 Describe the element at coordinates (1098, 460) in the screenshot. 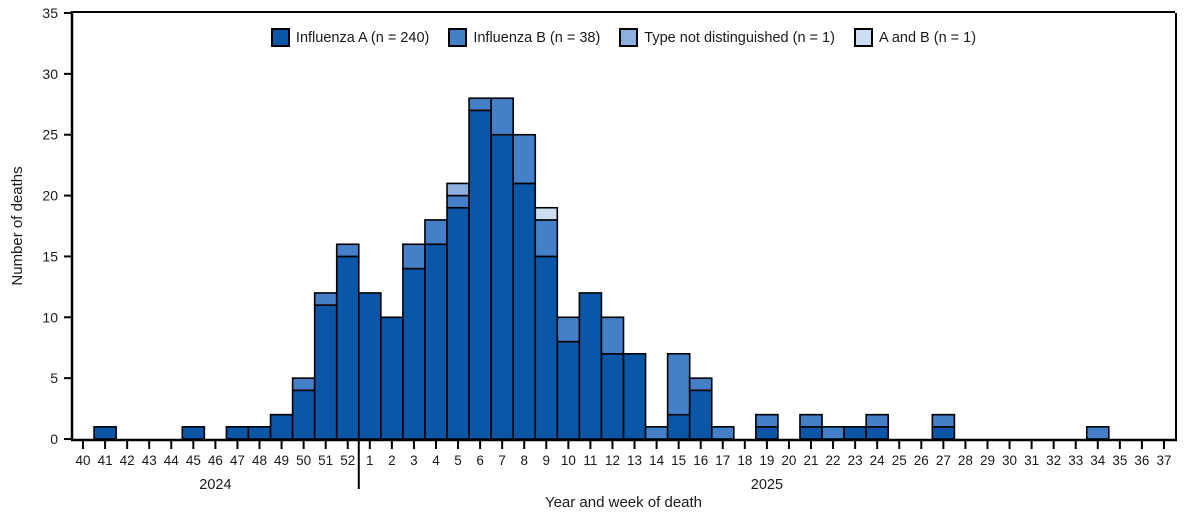

I see `x-tick-label-week-34: 34` at that location.